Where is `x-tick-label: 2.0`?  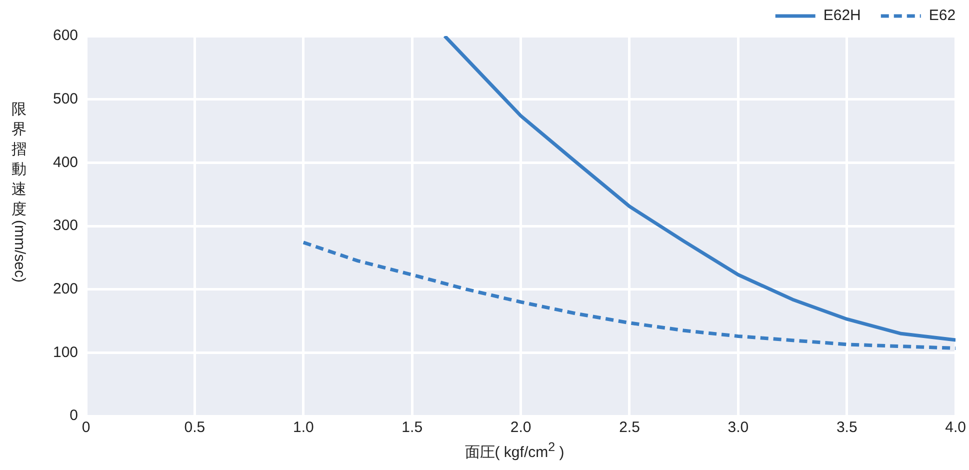 x-tick-label: 2.0 is located at coordinates (521, 427).